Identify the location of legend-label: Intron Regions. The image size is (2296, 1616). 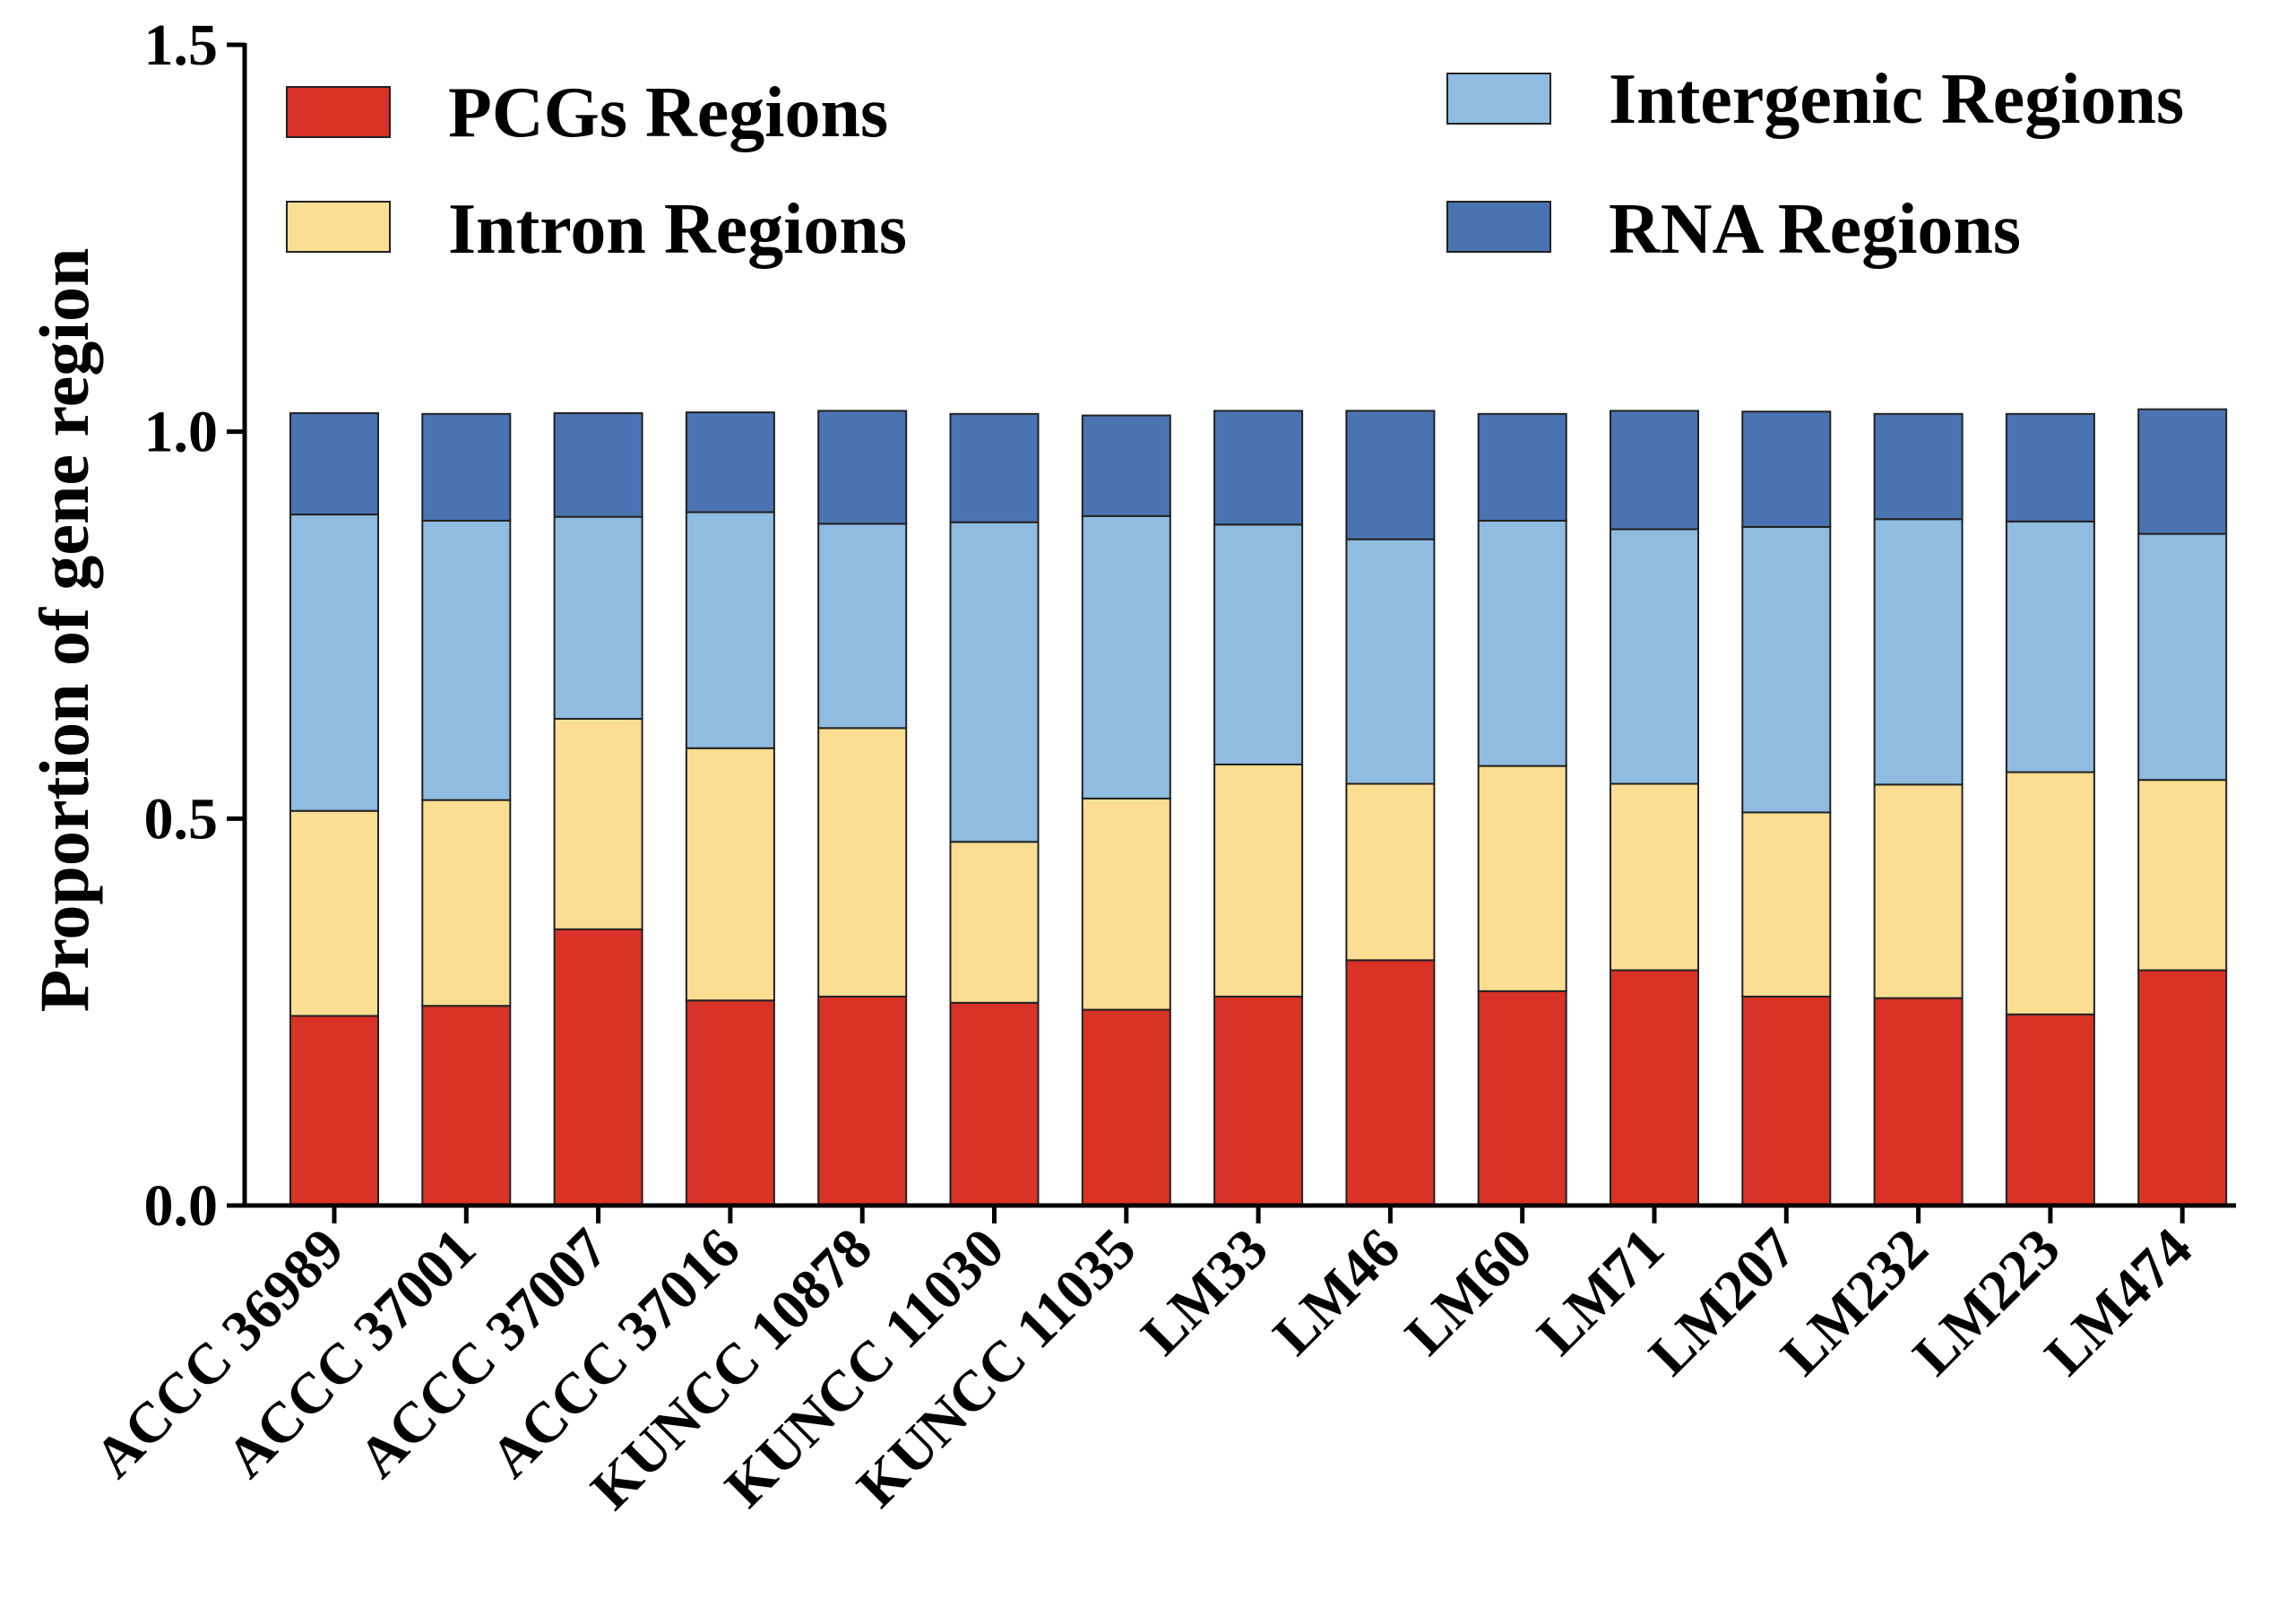
(678, 229).